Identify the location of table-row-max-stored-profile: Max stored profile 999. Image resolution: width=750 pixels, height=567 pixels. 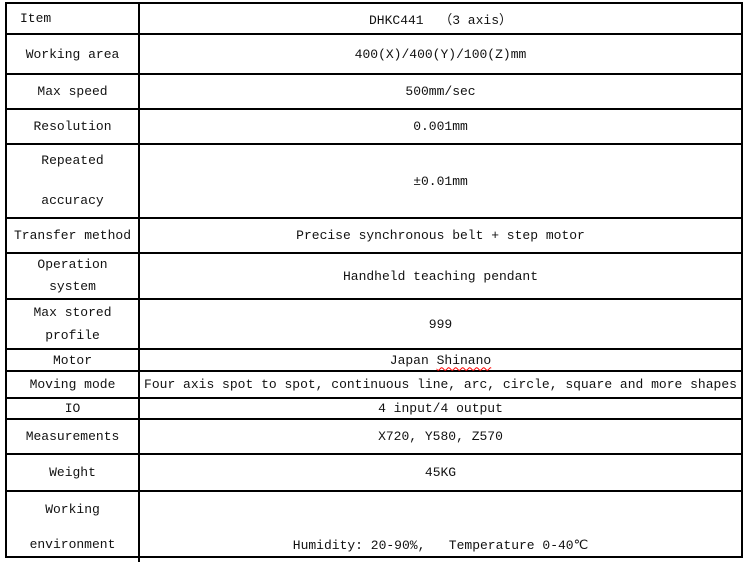
(374, 325).